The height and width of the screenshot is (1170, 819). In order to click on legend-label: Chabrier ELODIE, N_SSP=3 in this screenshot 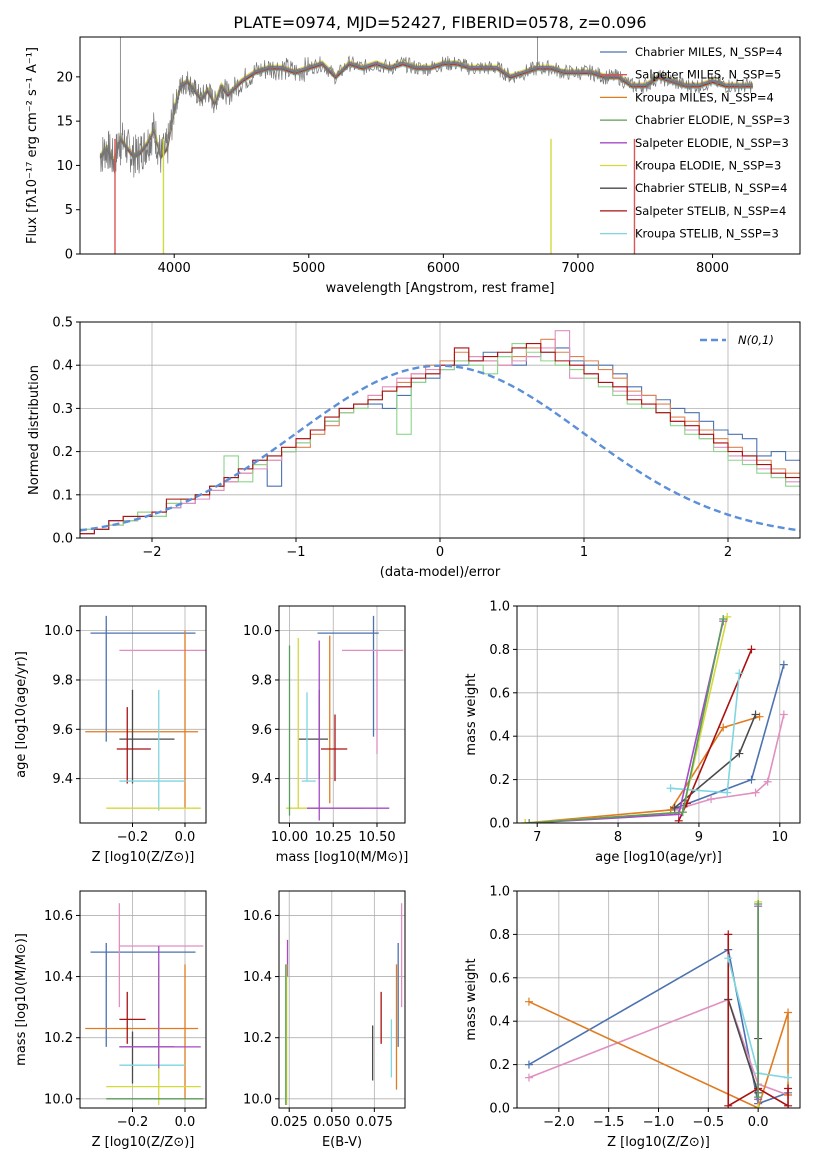, I will do `click(712, 120)`.